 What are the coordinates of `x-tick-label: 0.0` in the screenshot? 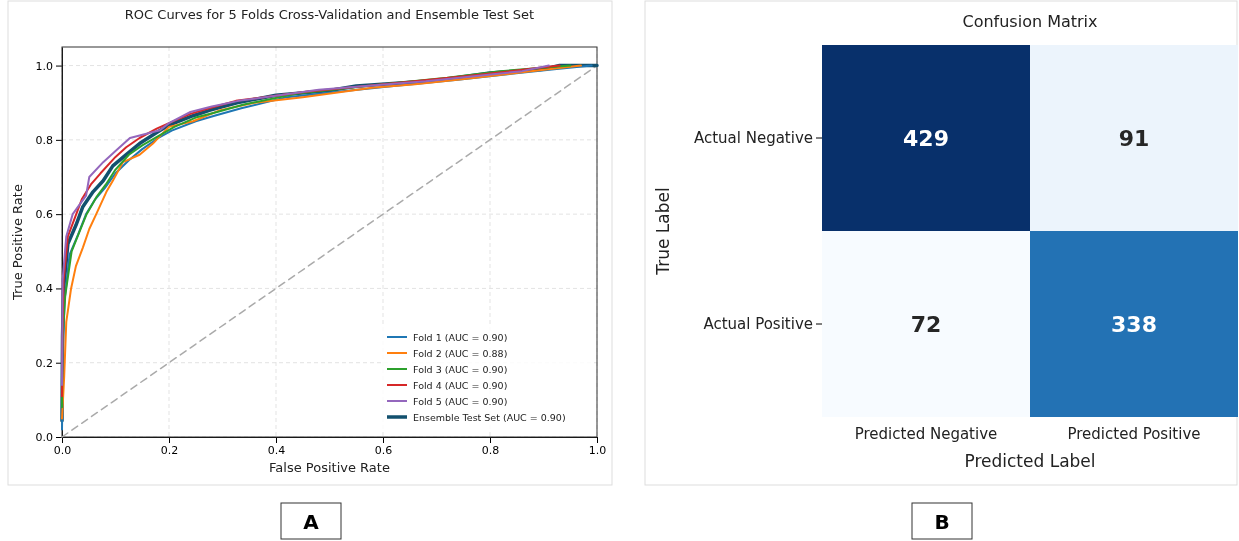 It's located at (62, 450).